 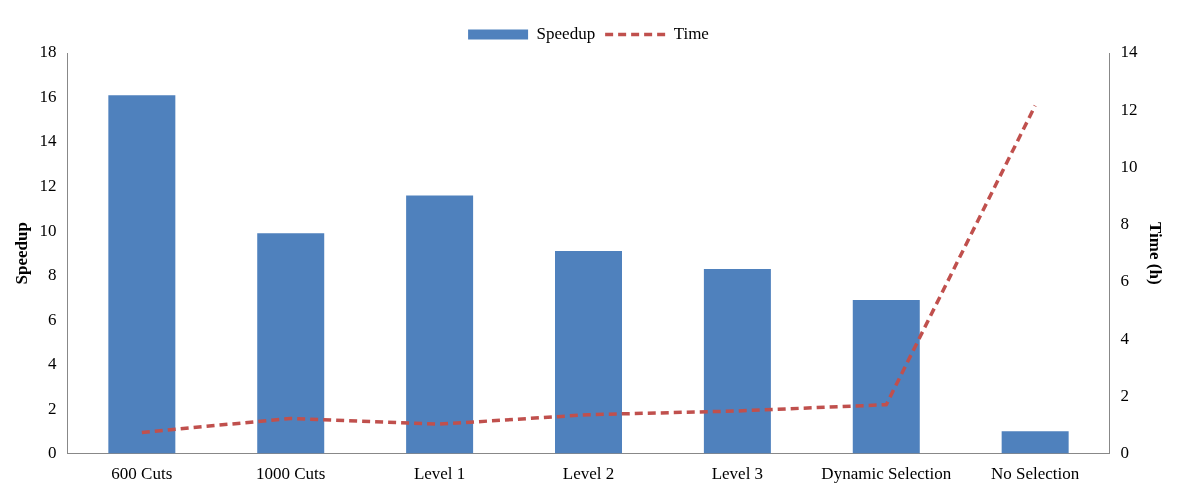 What do you see at coordinates (1156, 253) in the screenshot?
I see `y2-axis-title: Time (h)` at bounding box center [1156, 253].